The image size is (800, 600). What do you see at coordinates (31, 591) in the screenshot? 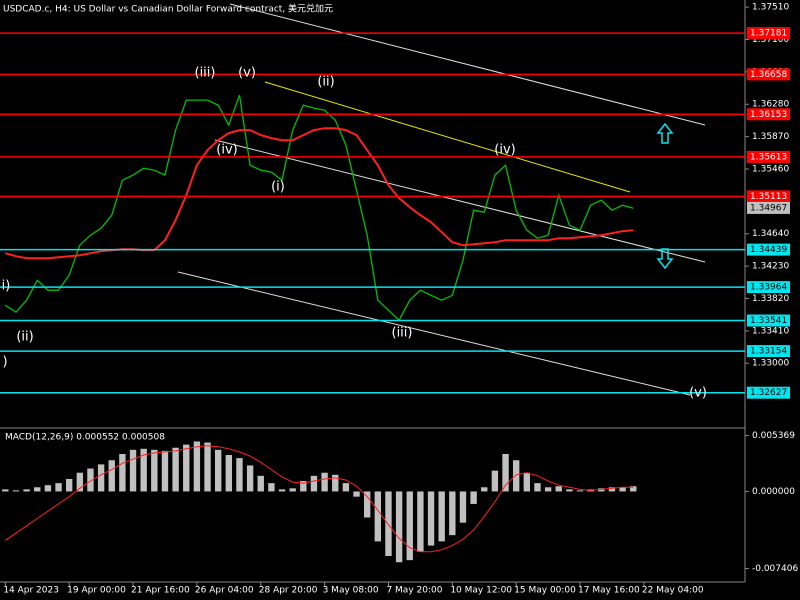
I see `x-tick-label: 14 Apr 2023` at bounding box center [31, 591].